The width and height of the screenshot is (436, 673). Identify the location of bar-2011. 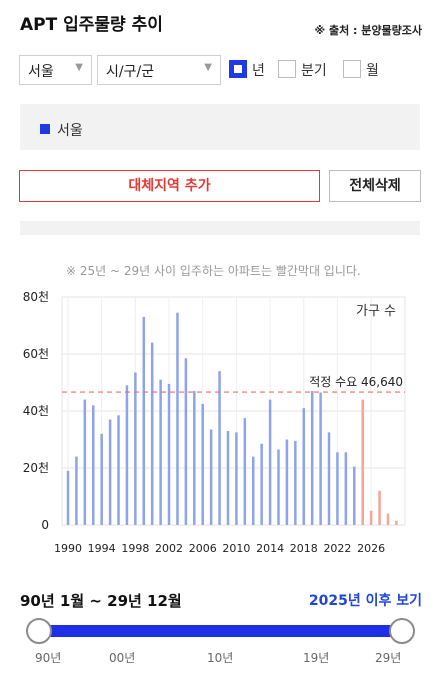
(245, 471).